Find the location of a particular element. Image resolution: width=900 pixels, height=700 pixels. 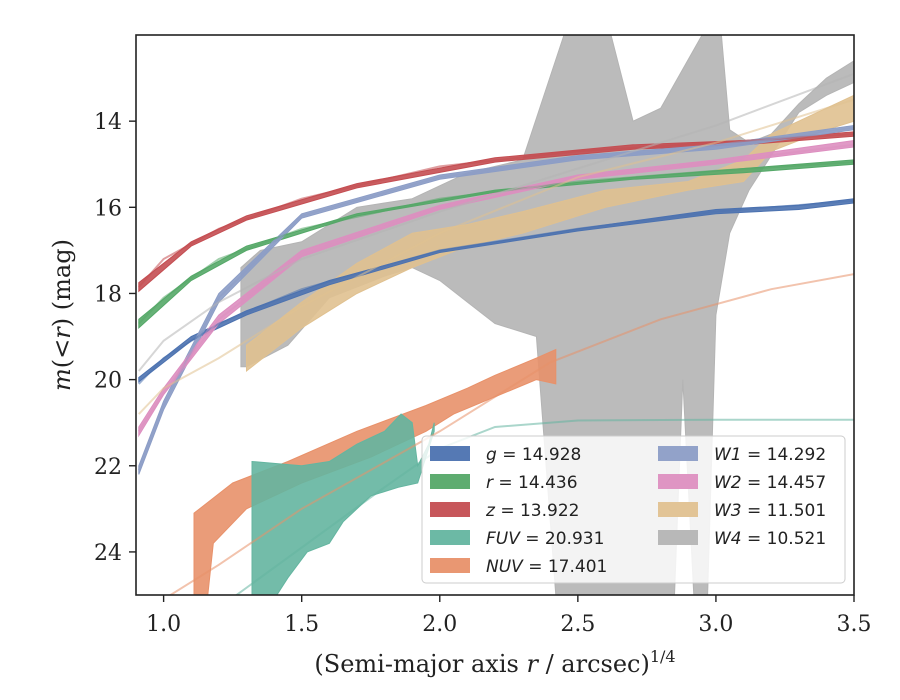

legend-box is located at coordinates (633, 509).